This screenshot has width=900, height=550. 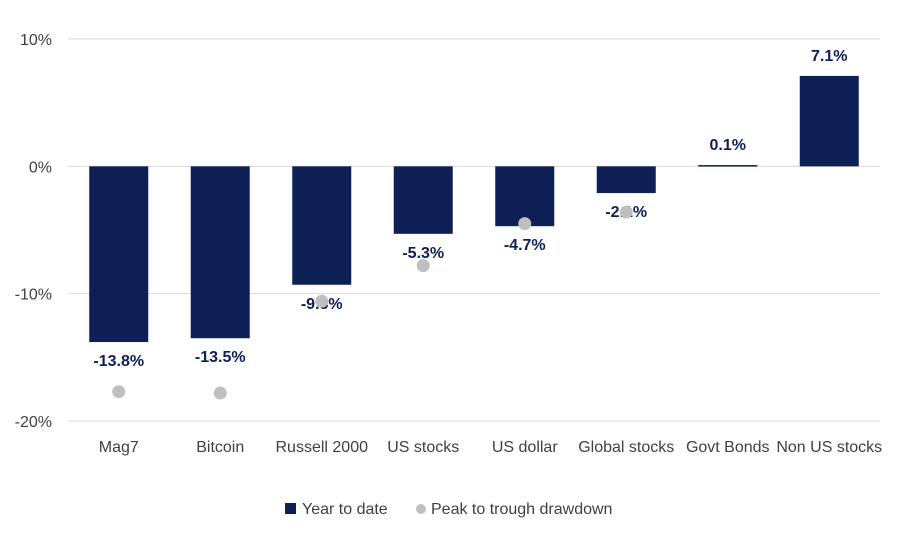 What do you see at coordinates (33, 422) in the screenshot?
I see `y-tick-label: -20%` at bounding box center [33, 422].